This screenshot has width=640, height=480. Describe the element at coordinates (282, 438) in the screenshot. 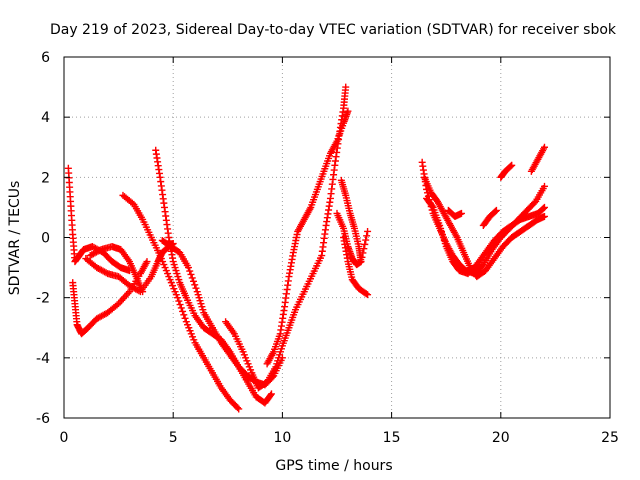

I see `x-tick-label: 10` at that location.